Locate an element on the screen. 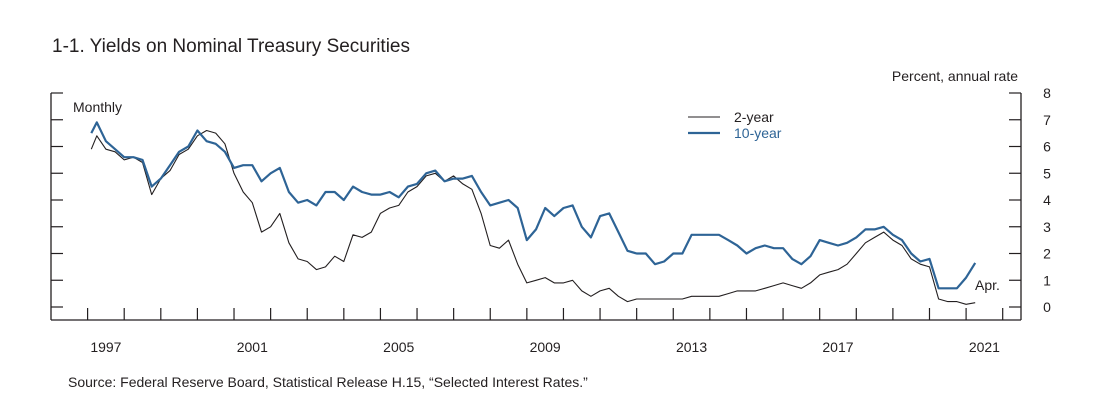  end-label: Apr. is located at coordinates (987, 285).